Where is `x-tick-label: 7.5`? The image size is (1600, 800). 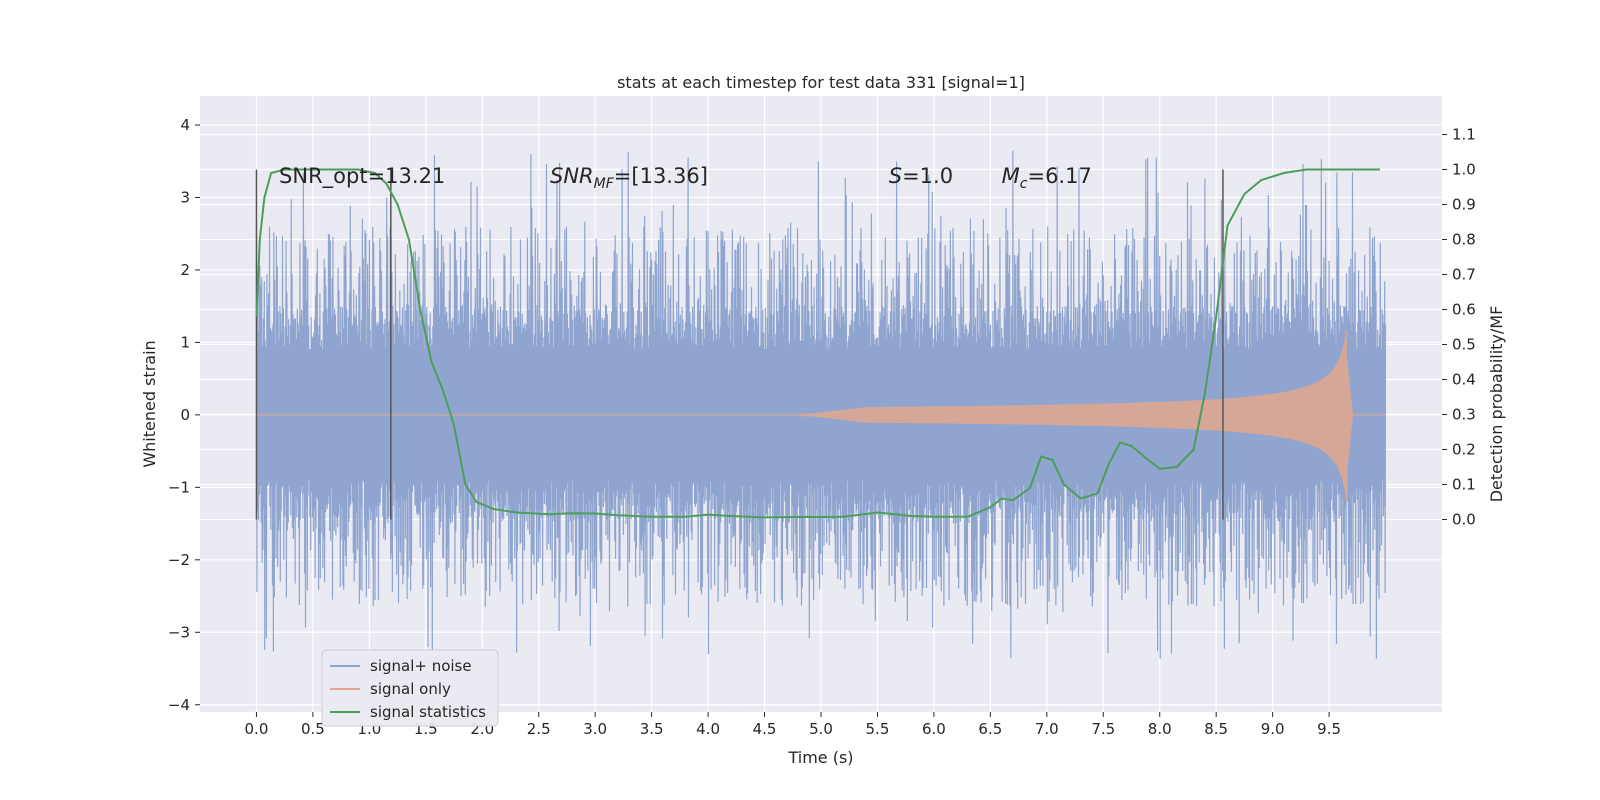
x-tick-label: 7.5 is located at coordinates (1103, 729).